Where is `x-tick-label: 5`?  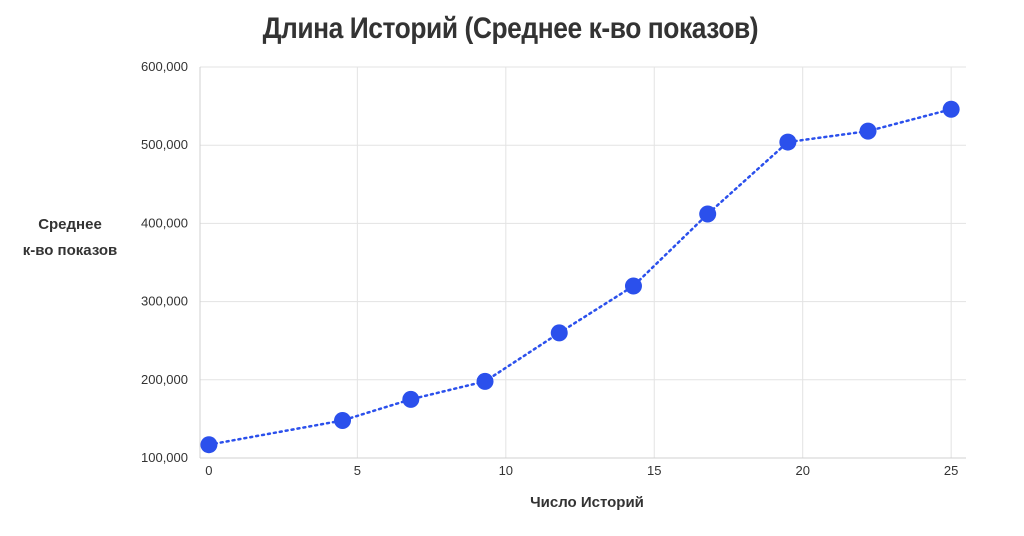
x-tick-label: 5 is located at coordinates (357, 470).